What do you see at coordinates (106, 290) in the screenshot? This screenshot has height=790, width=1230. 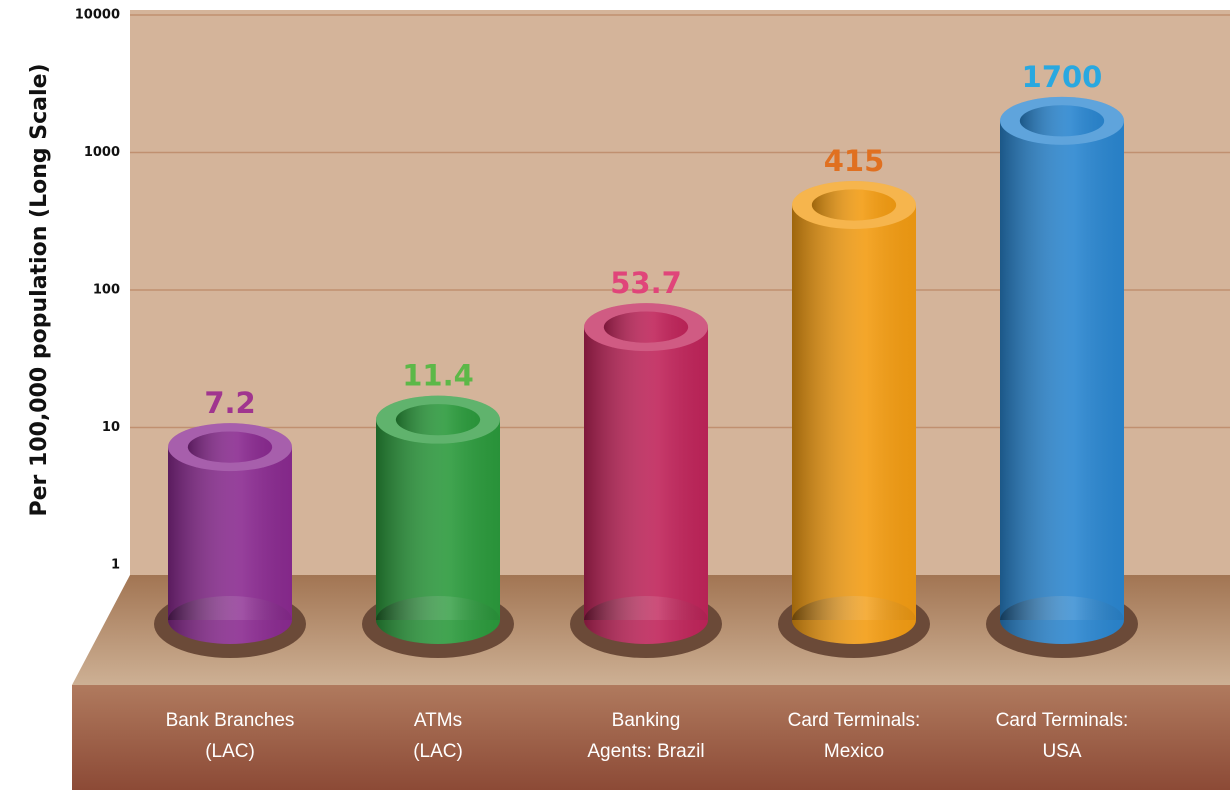 I see `y-tick-label: 100` at bounding box center [106, 290].